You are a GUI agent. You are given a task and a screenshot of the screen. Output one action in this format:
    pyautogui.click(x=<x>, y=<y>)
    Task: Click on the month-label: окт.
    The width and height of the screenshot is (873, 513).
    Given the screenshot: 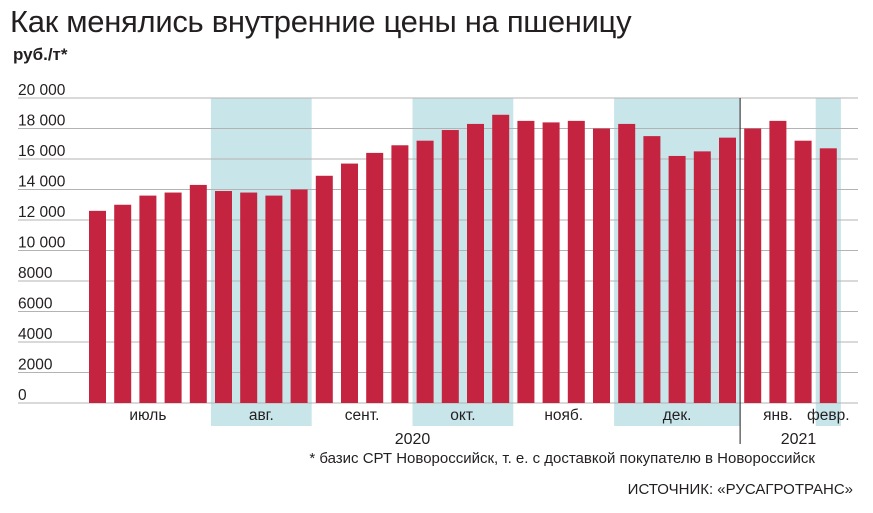 What is the action you would take?
    pyautogui.click(x=462, y=415)
    